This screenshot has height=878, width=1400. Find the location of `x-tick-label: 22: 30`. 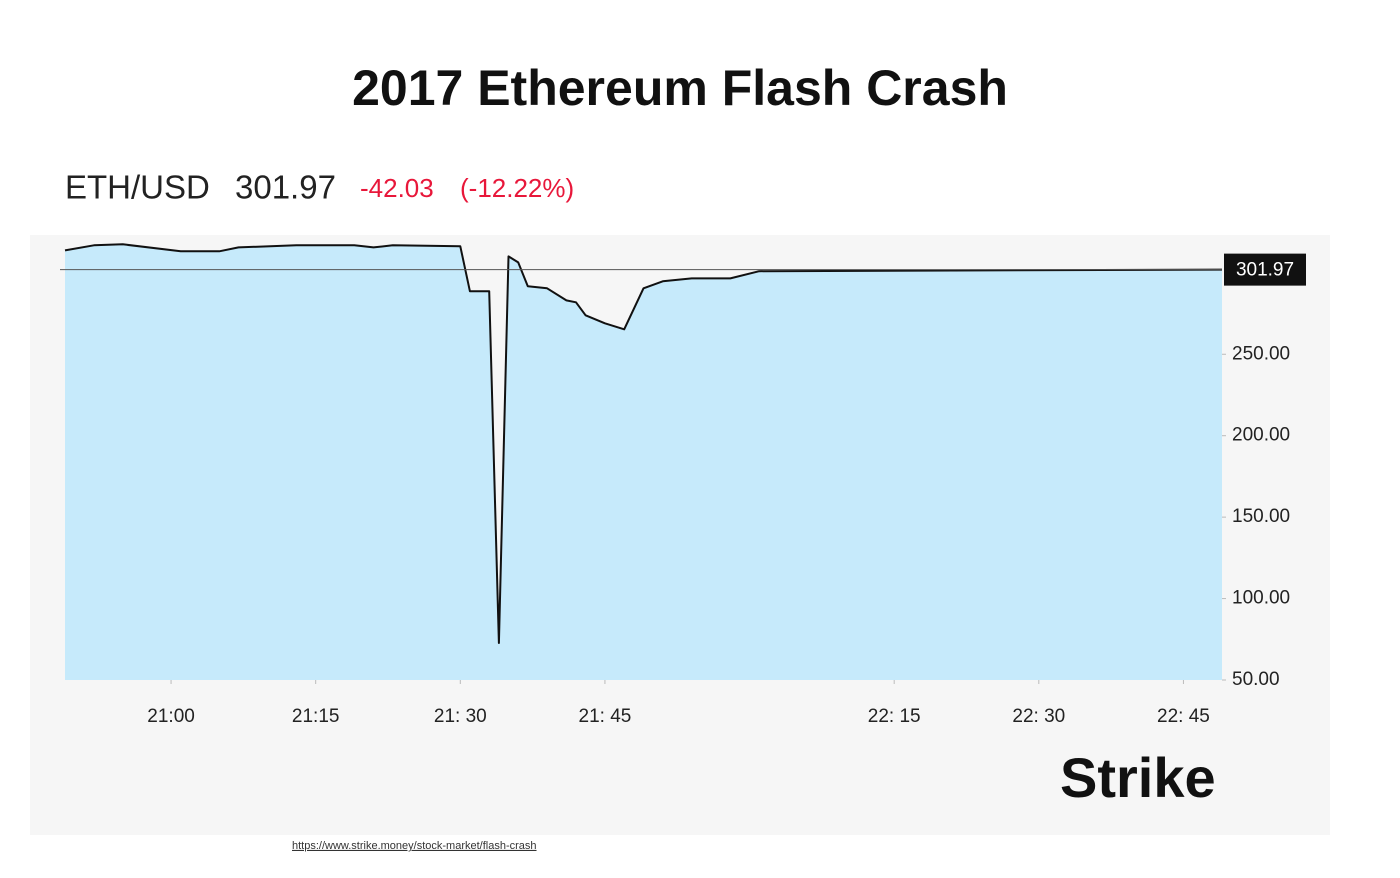

x-tick-label: 22: 30 is located at coordinates (1038, 716).